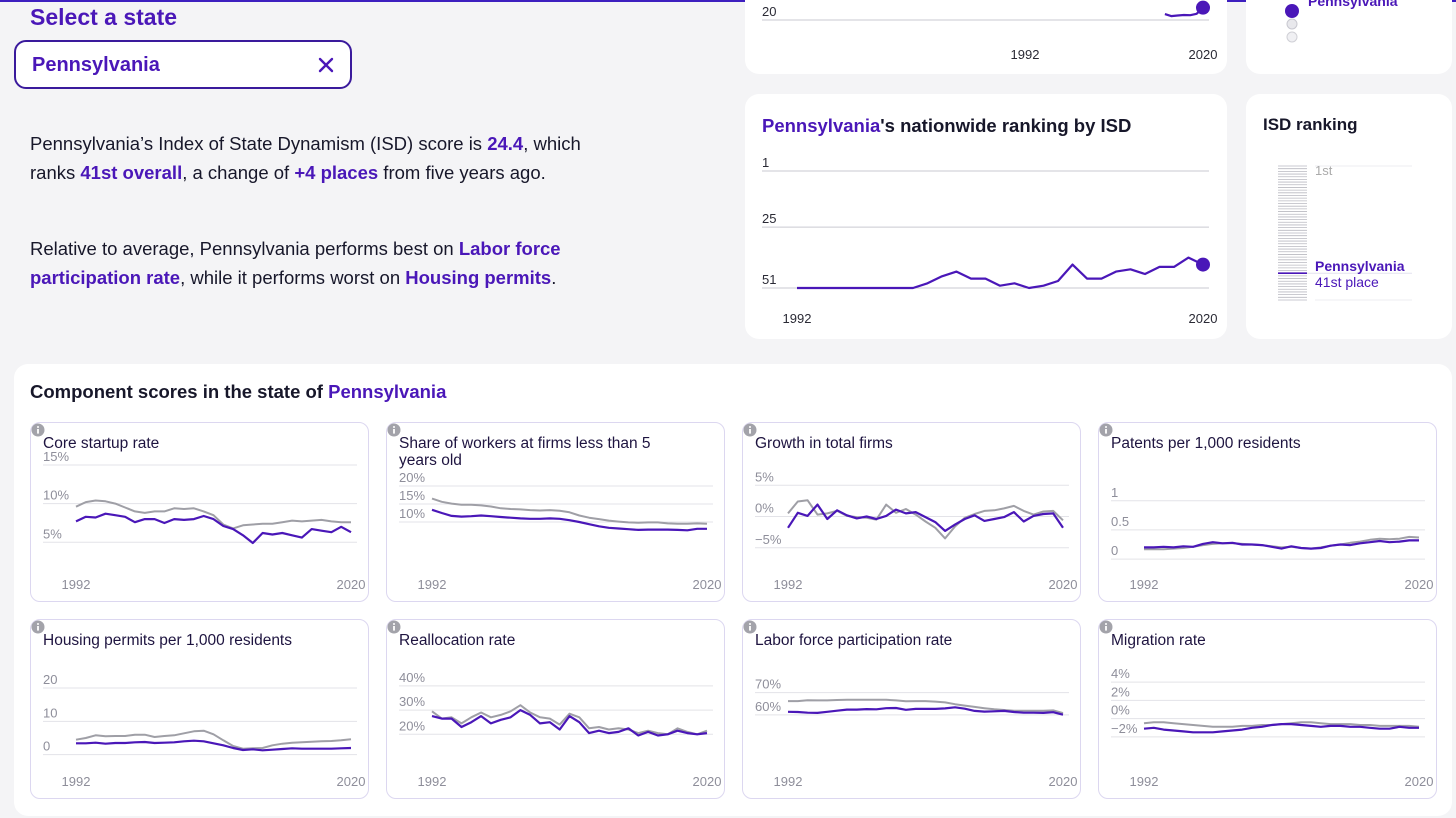 Image resolution: width=1456 pixels, height=818 pixels. What do you see at coordinates (1206, 443) in the screenshot?
I see `component-chart-title: Patents per 1,000 residents` at bounding box center [1206, 443].